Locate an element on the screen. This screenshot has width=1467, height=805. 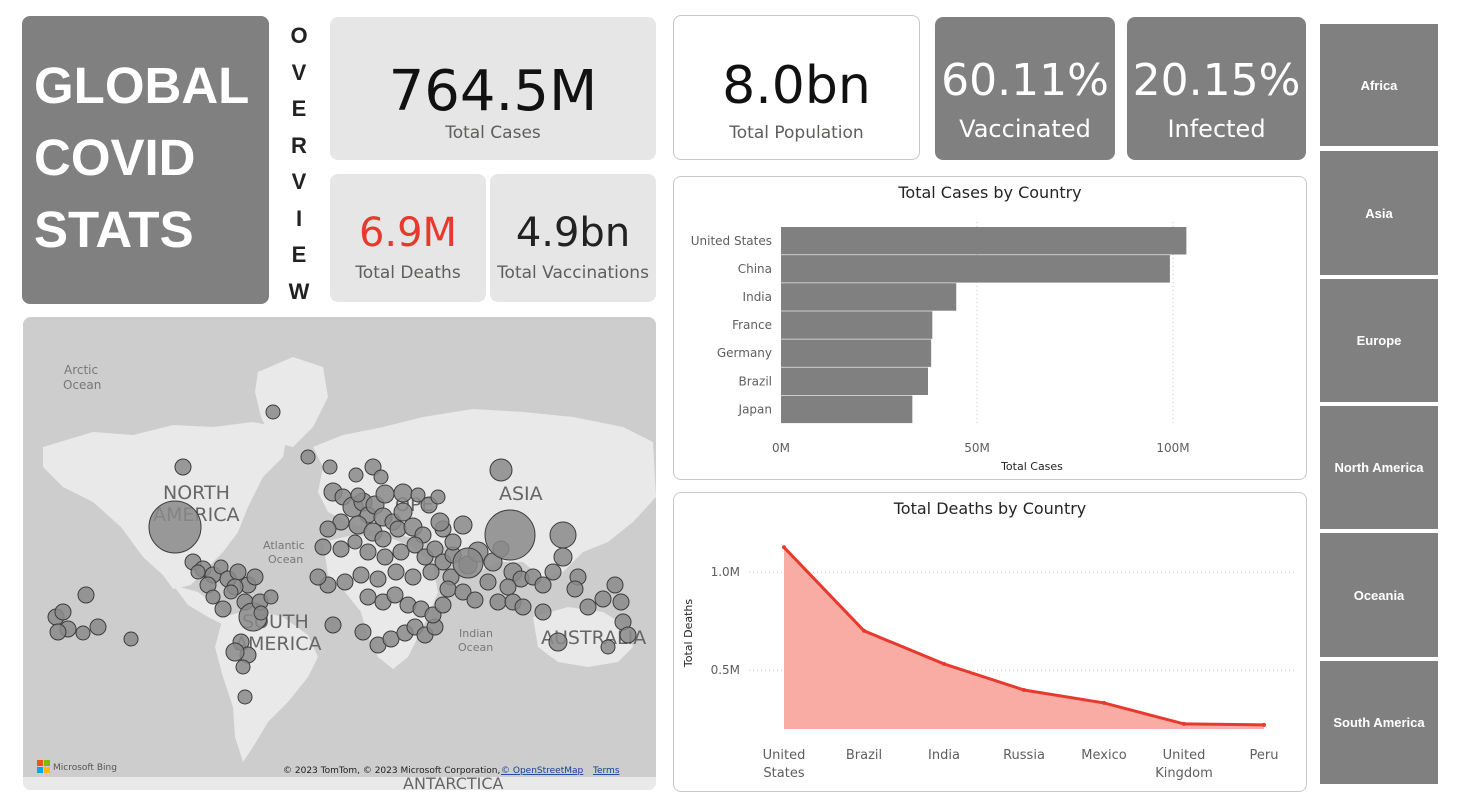
infected-card: 20.15% Infected is located at coordinates (1216, 88).